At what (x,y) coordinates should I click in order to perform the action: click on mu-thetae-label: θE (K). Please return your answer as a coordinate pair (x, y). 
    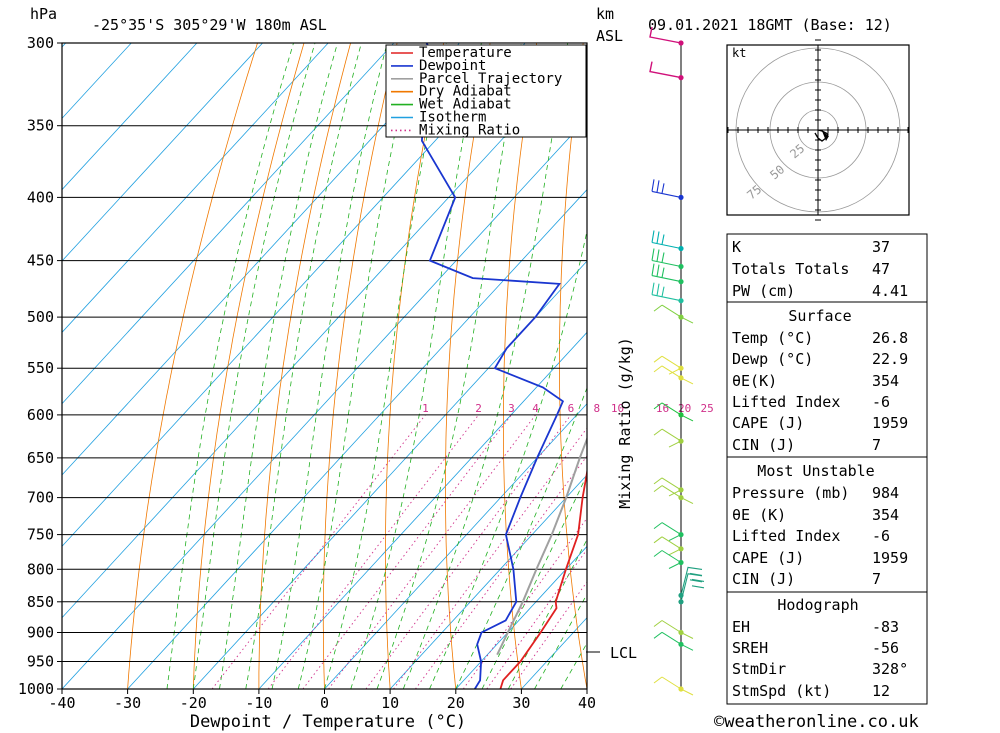
    Looking at the image, I should click on (759, 515).